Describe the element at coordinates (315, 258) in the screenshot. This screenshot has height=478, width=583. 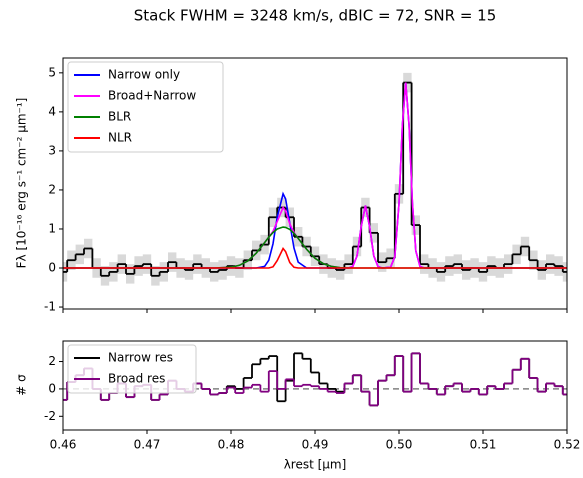
I see `model-line` at that location.